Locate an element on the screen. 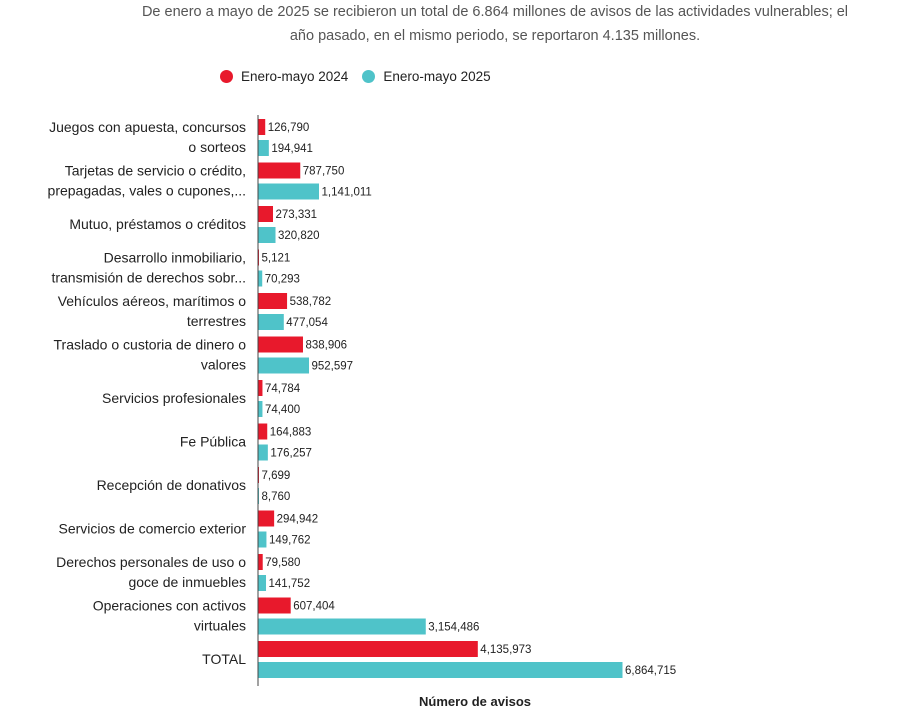 Image resolution: width=921 pixels, height=715 pixels. category-label: Traslado o custoria de dinero o valores is located at coordinates (150, 355).